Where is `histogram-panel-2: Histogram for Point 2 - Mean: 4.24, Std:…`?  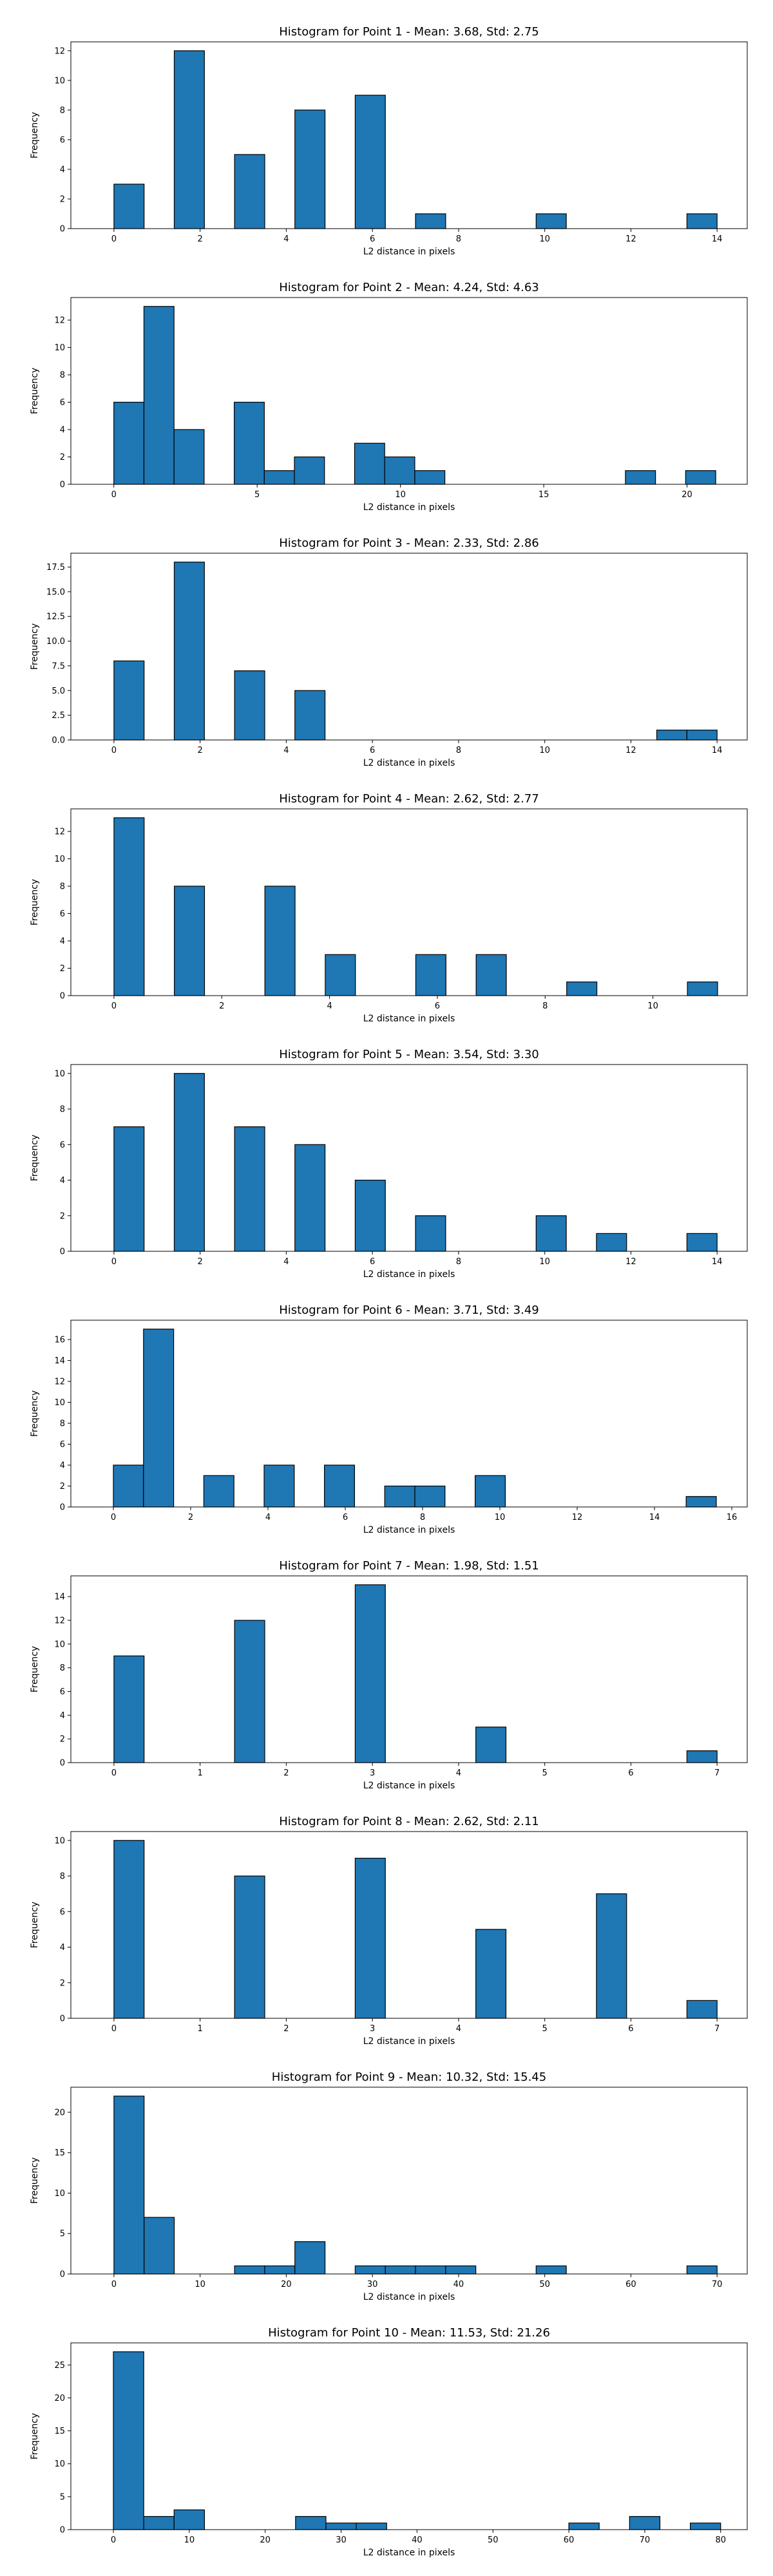
histogram-panel-2: Histogram for Point 2 - Mean: 4.24, Std:… is located at coordinates (389, 397).